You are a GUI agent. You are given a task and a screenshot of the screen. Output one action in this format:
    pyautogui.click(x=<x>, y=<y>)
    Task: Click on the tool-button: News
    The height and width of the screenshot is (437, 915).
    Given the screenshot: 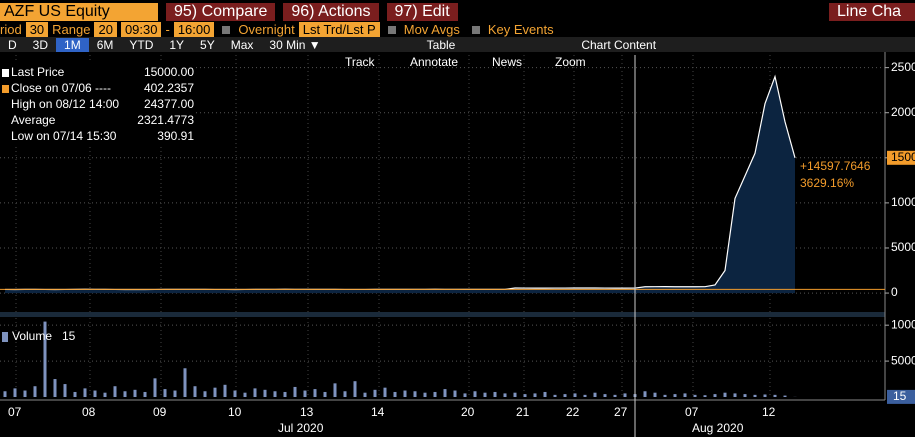 What is the action you would take?
    pyautogui.click(x=507, y=62)
    